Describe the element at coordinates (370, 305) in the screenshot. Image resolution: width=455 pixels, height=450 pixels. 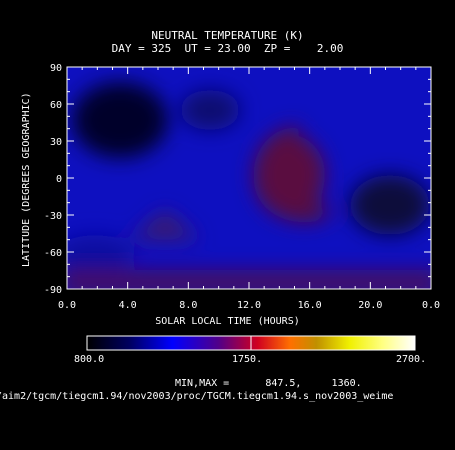
I see `x-tick-label: 20.0` at that location.